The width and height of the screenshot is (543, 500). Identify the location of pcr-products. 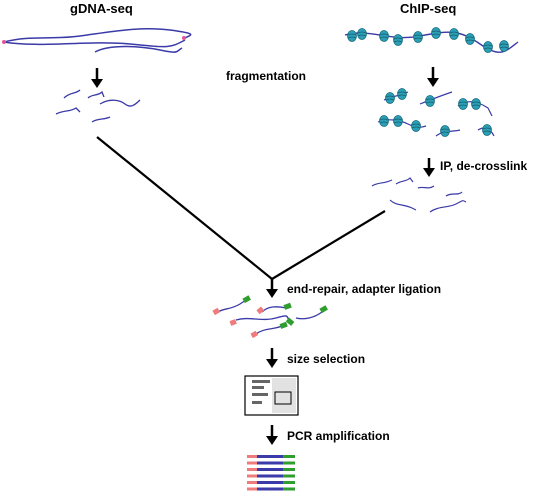
(271, 473).